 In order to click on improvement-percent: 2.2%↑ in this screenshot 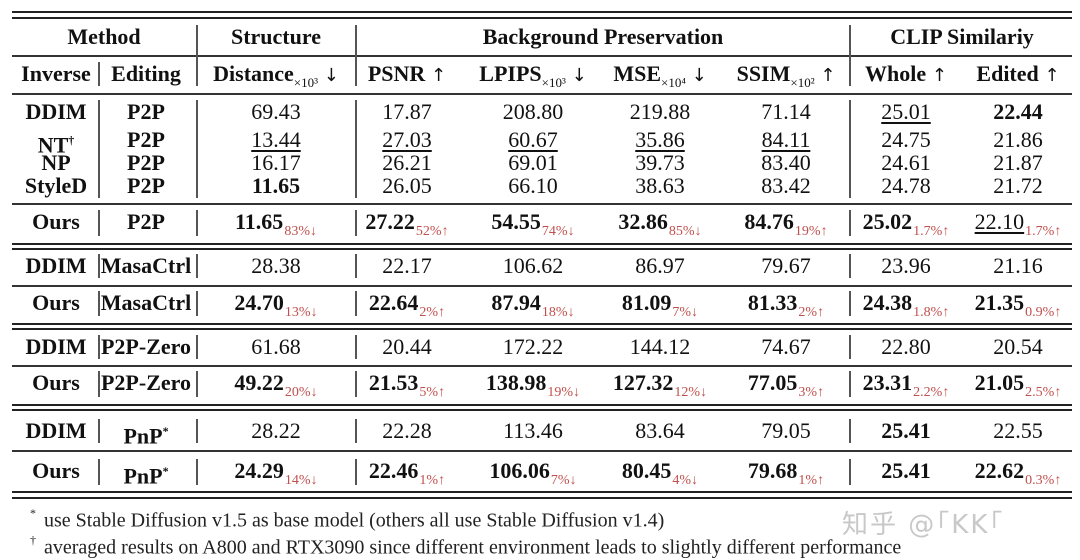, I will do `click(931, 392)`.